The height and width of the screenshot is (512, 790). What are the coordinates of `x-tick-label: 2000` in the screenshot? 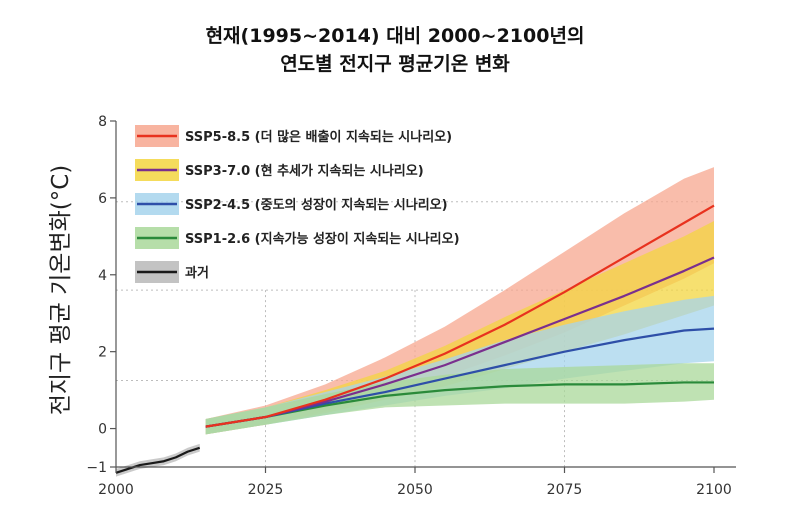 It's located at (116, 490).